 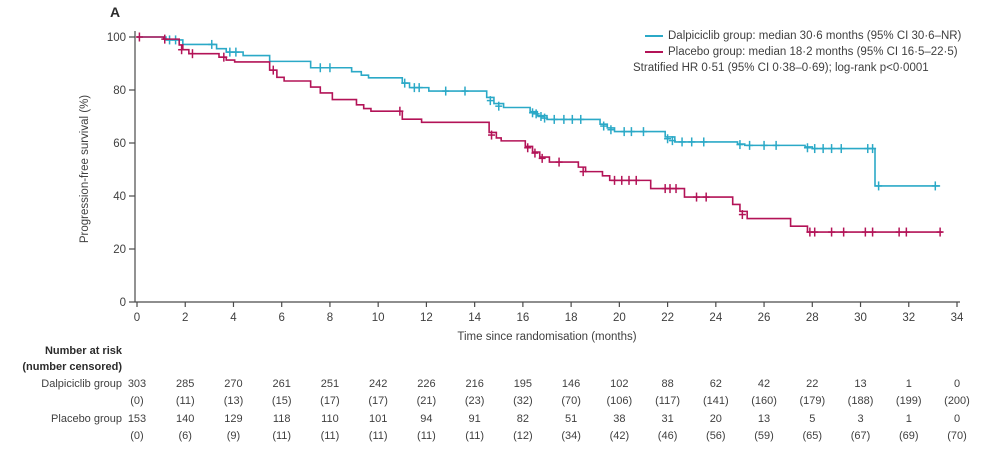 What do you see at coordinates (281, 384) in the screenshot?
I see `risk-count: 261` at bounding box center [281, 384].